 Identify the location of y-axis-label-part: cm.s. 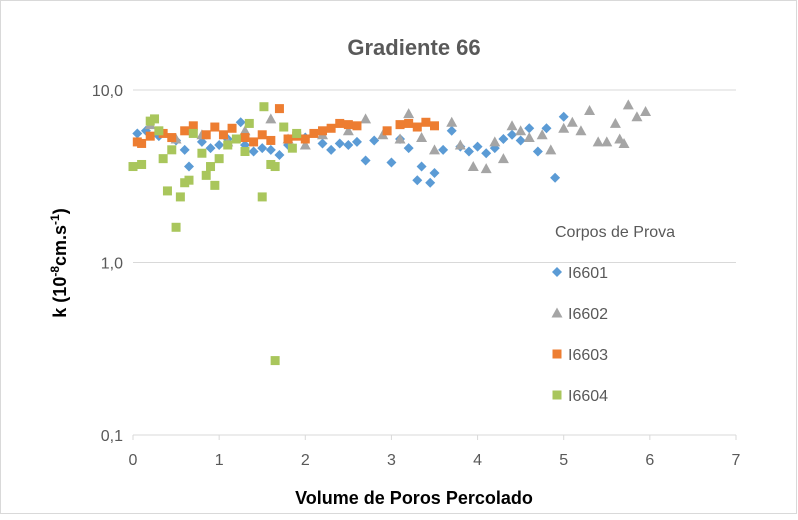
(60, 245).